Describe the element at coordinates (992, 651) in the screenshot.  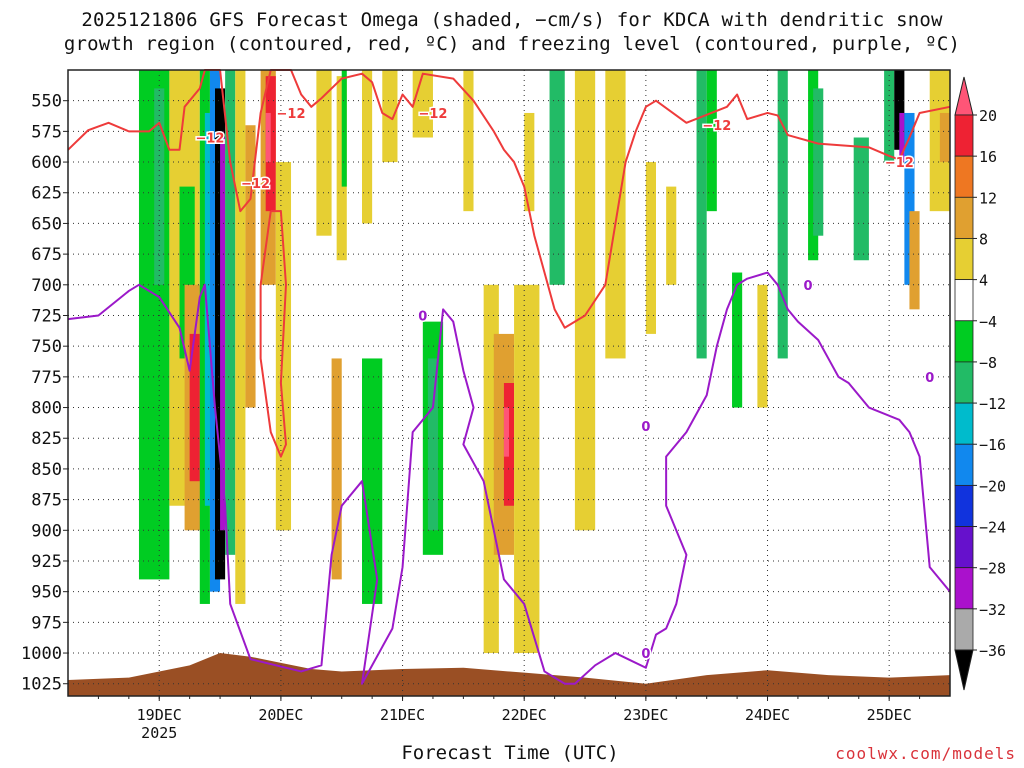
I see `colorbar-label-13: −36` at that location.